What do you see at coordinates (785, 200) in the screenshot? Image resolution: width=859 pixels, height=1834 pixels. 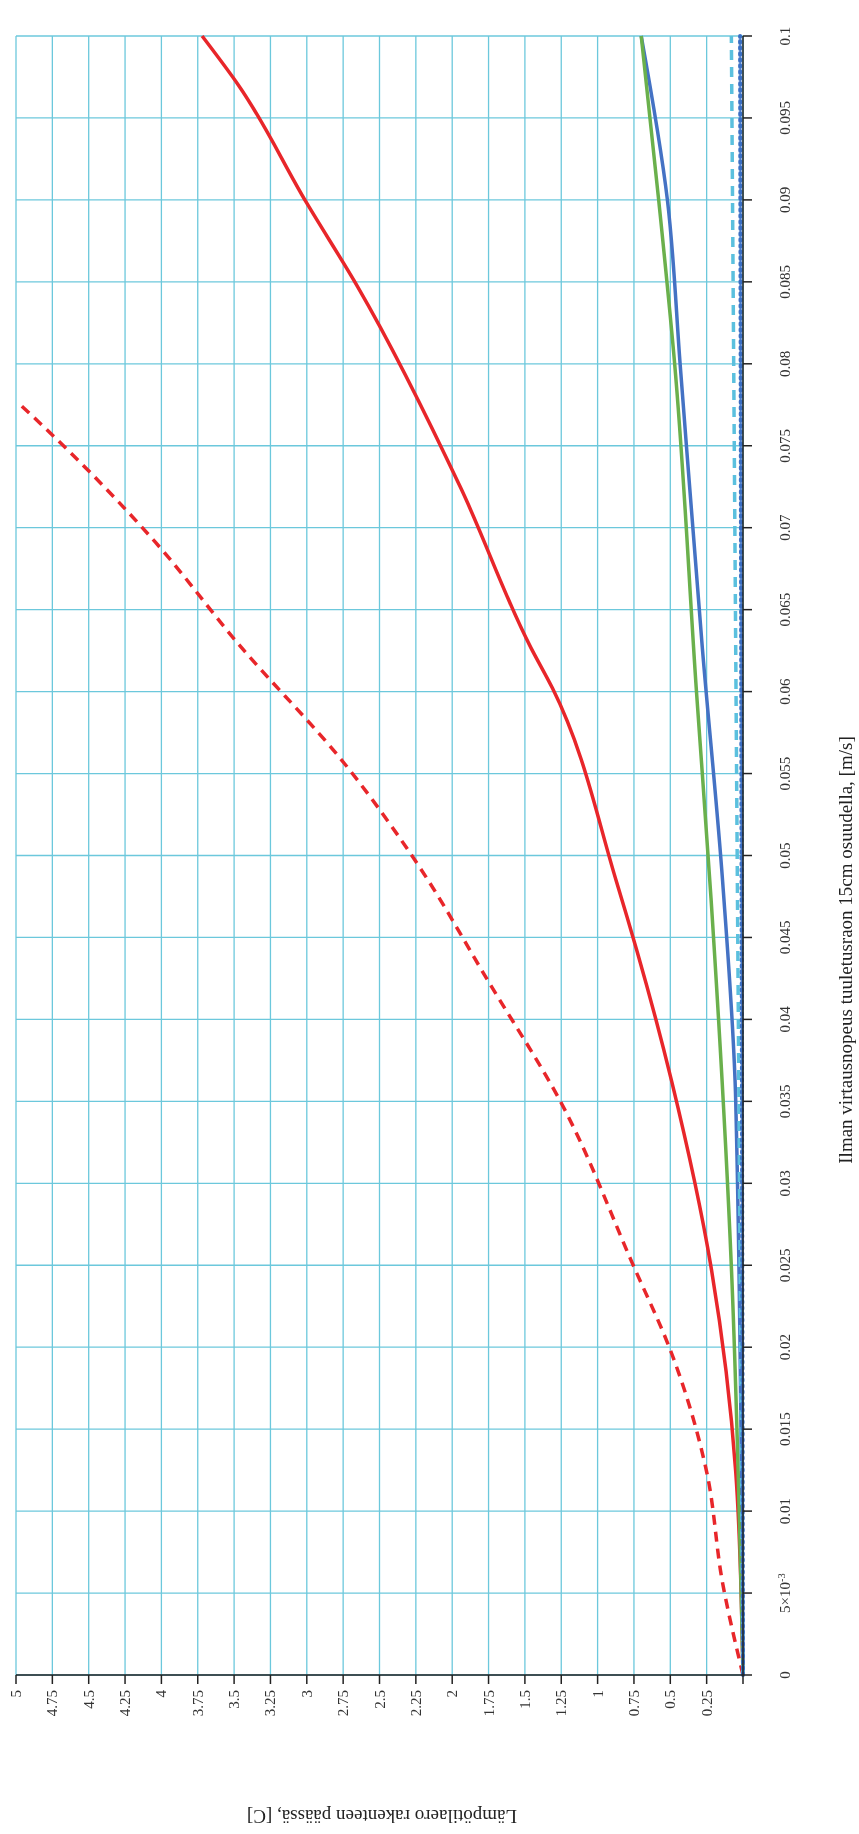 I see `y-tick-label: 0.09` at bounding box center [785, 200].